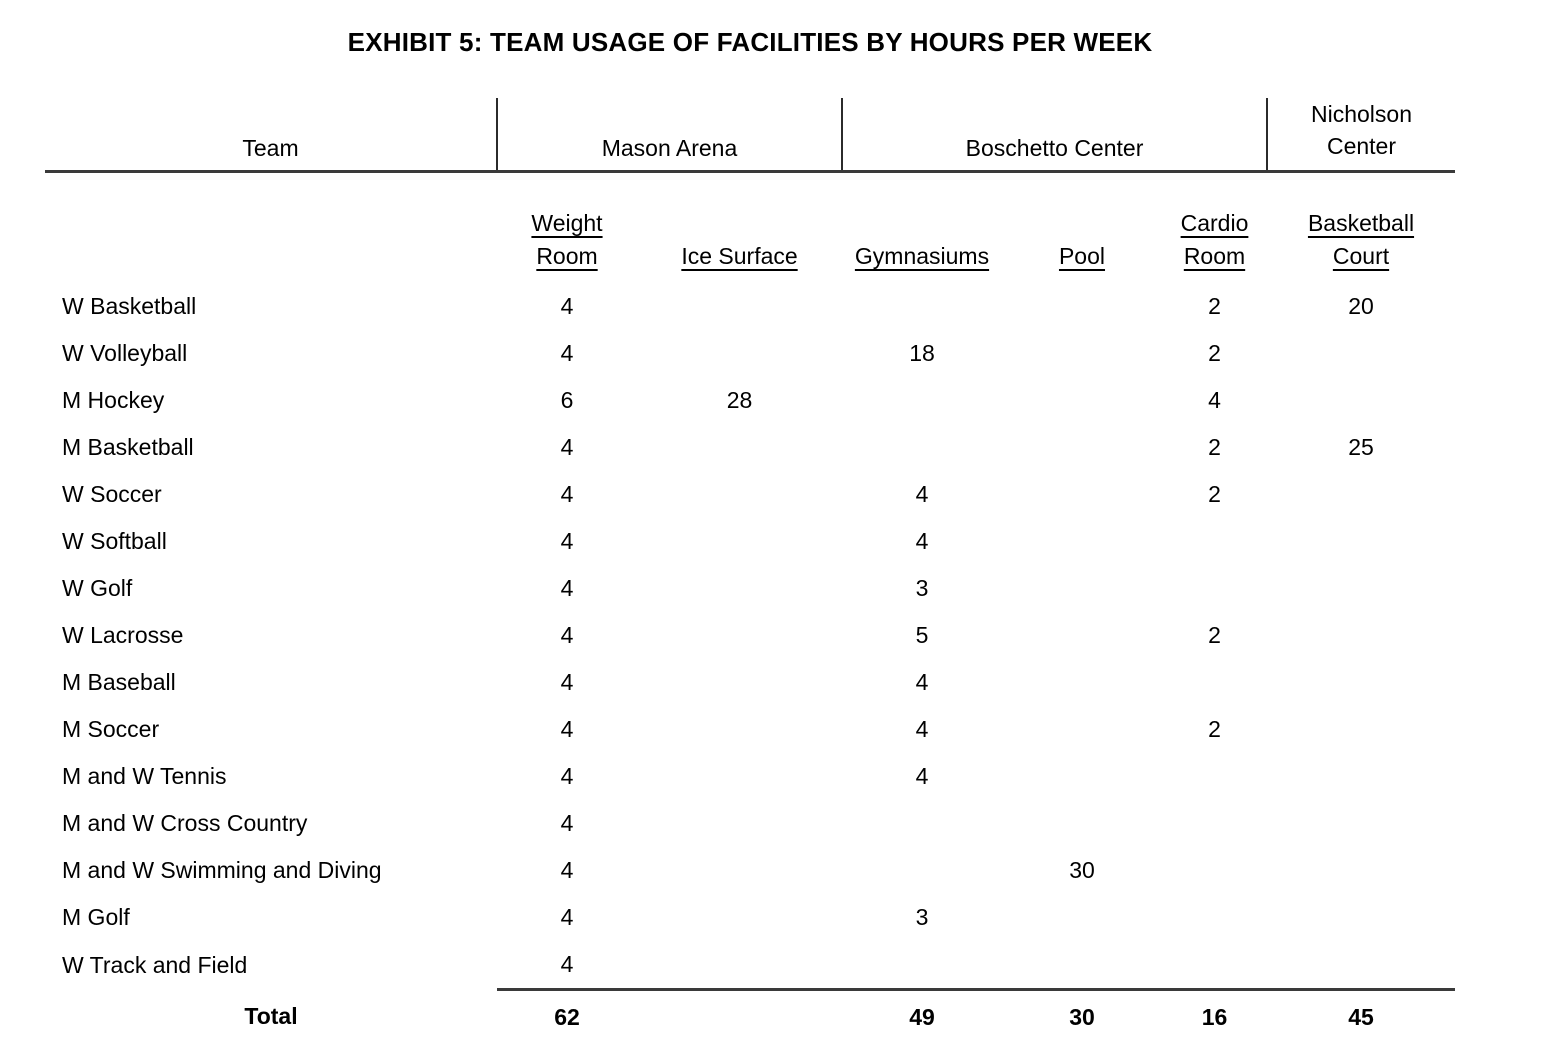 The height and width of the screenshot is (1048, 1552). I want to click on total-label: Total, so click(271, 1015).